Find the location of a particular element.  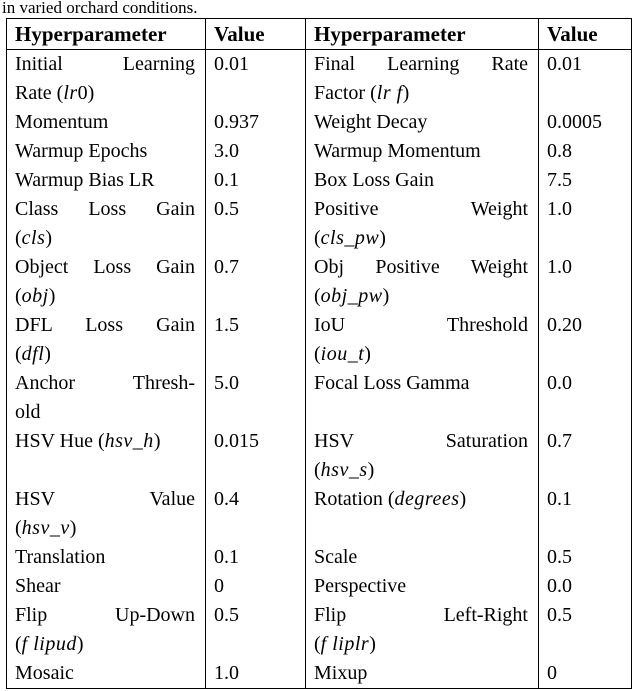

param-cell: Positive Weight (cls_pw) is located at coordinates (422, 224).